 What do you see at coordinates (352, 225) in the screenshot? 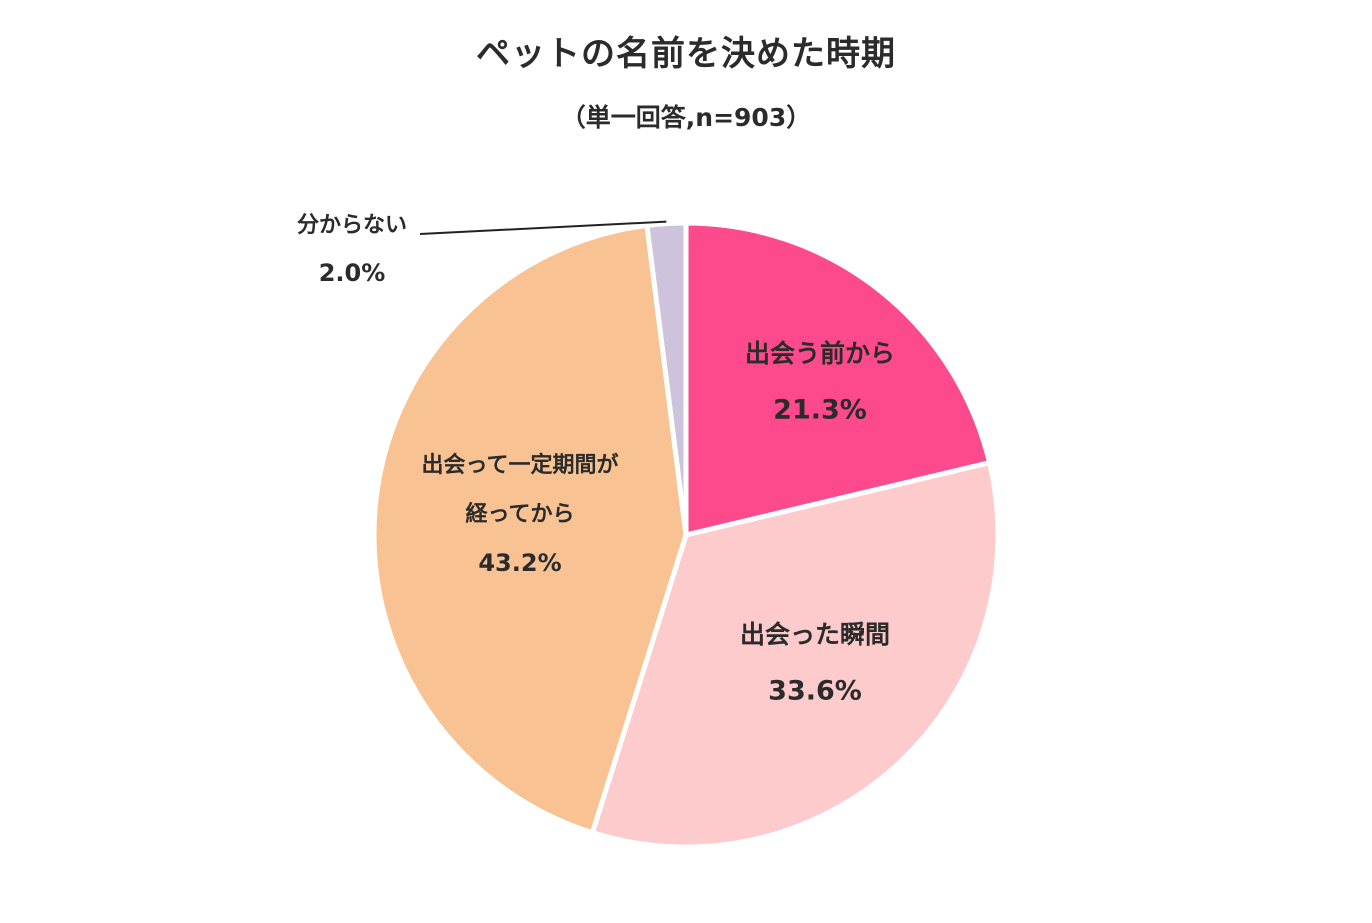
I see `slice-label: 分からない` at bounding box center [352, 225].